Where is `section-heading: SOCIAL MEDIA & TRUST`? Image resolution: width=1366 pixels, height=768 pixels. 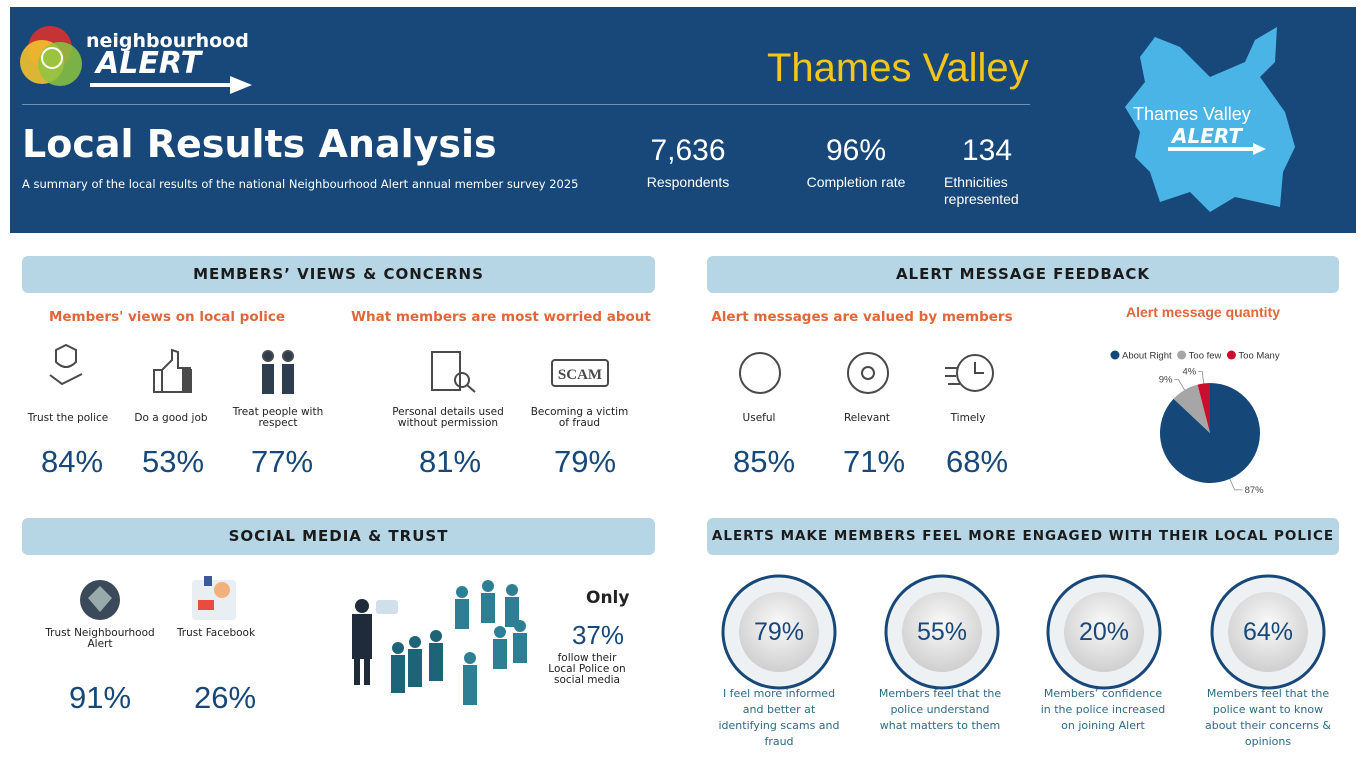 section-heading: SOCIAL MEDIA & TRUST is located at coordinates (338, 536).